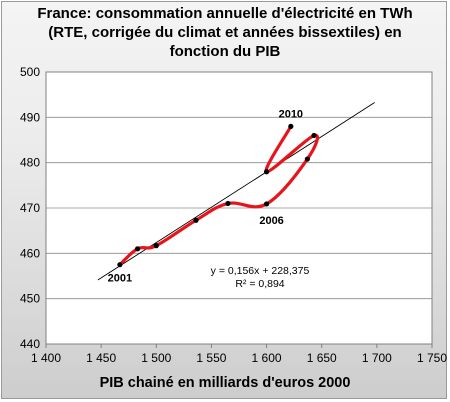 The image size is (450, 402). What do you see at coordinates (271, 221) in the screenshot?
I see `point-label: 2006` at bounding box center [271, 221].